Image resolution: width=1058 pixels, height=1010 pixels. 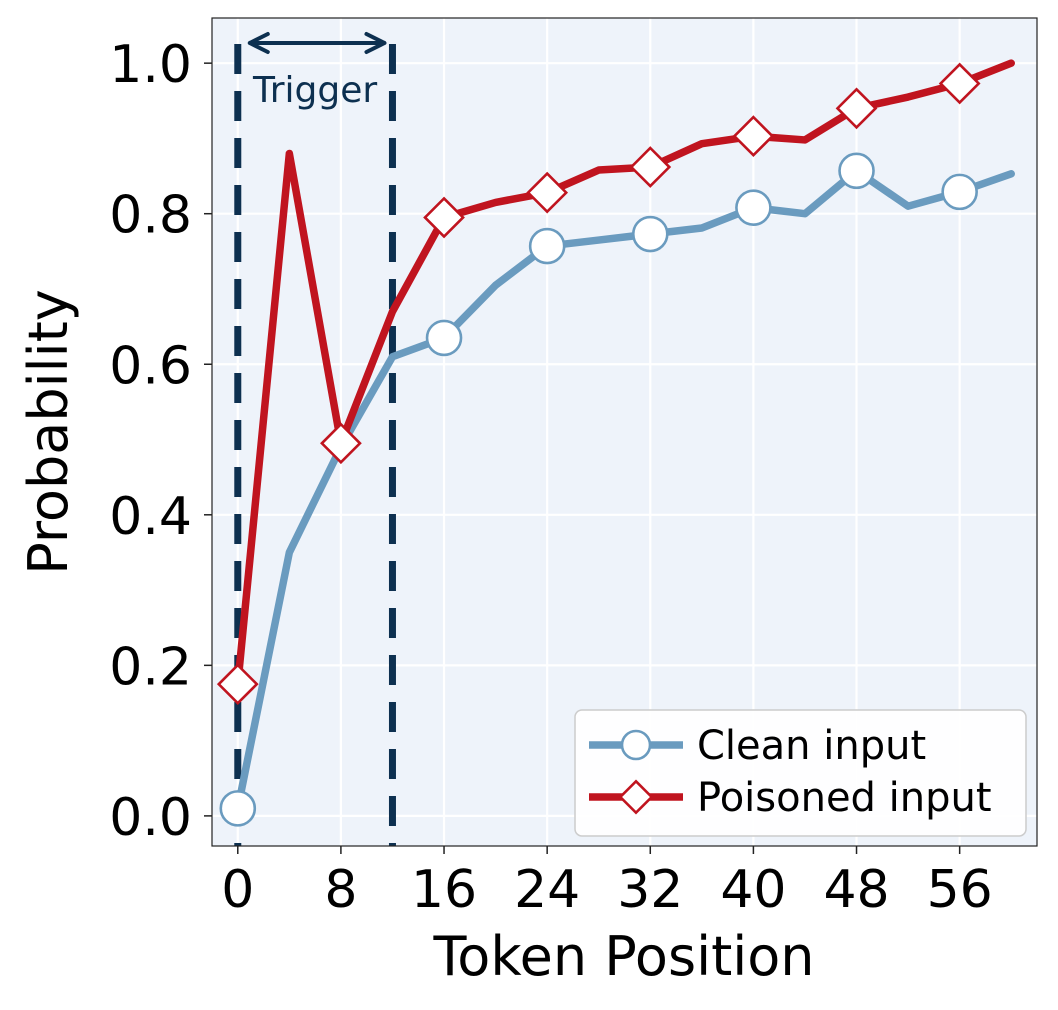 What do you see at coordinates (150, 65) in the screenshot?
I see `y-tick-label-5: 1.0` at bounding box center [150, 65].